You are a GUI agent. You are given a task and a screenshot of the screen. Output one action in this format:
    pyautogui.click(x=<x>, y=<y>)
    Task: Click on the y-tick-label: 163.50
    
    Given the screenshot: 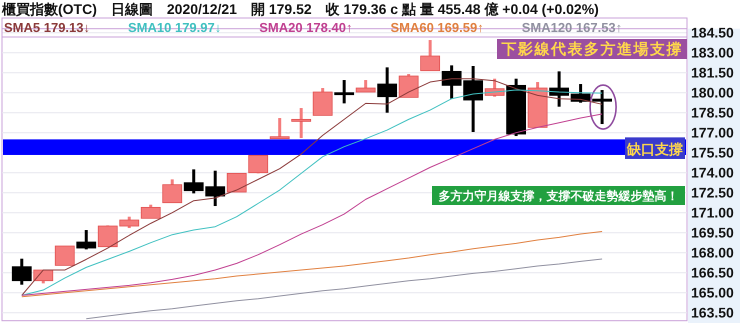 What is the action you would take?
    pyautogui.click(x=712, y=312)
    